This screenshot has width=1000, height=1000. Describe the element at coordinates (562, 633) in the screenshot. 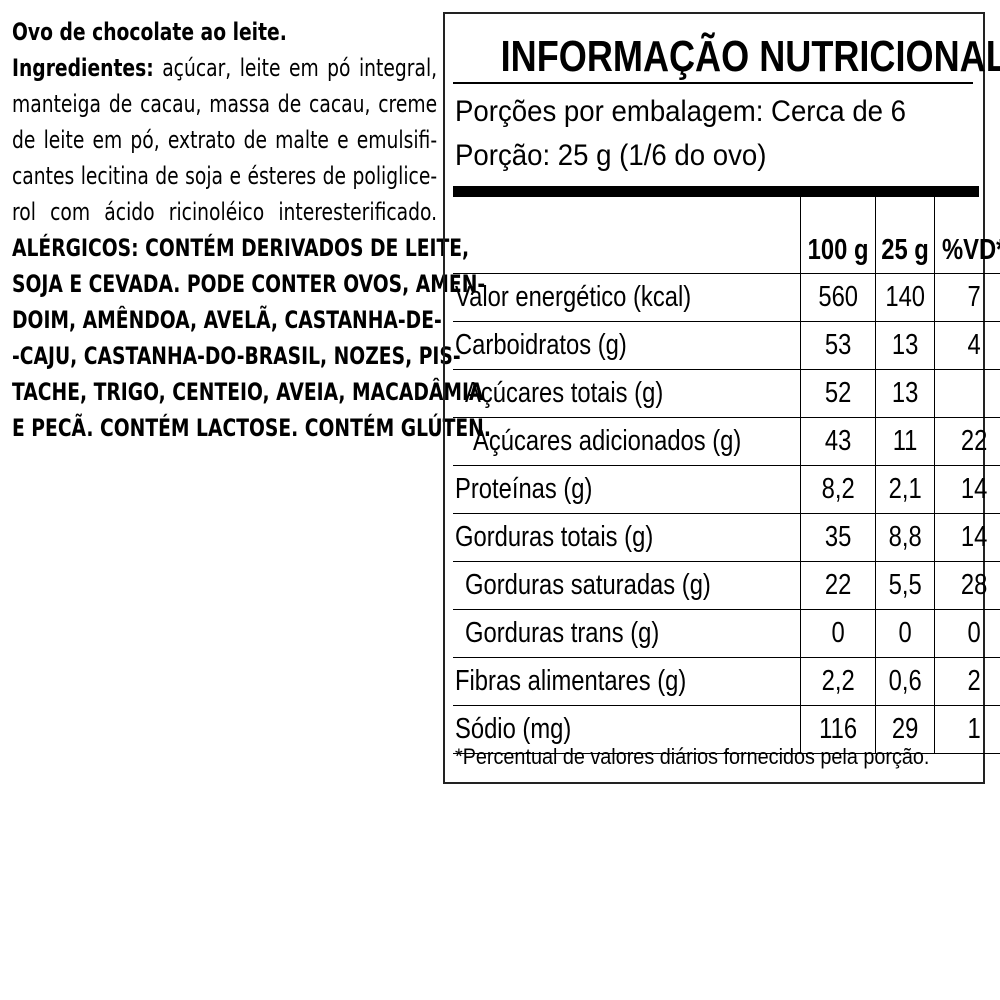

I see `nutrient-name-text: Gorduras trans (g)` at that location.